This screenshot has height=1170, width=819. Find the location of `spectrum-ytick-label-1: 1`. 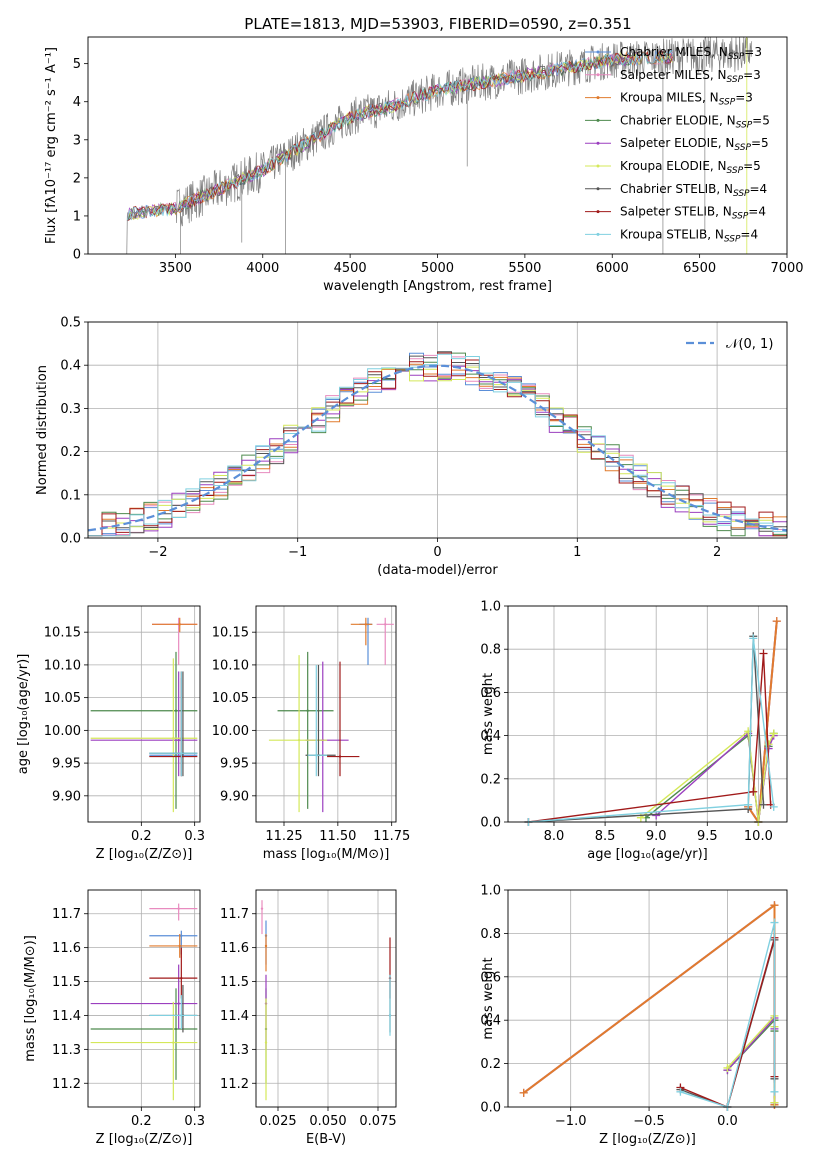

spectrum-ytick-label-1: 1 is located at coordinates (77, 216).